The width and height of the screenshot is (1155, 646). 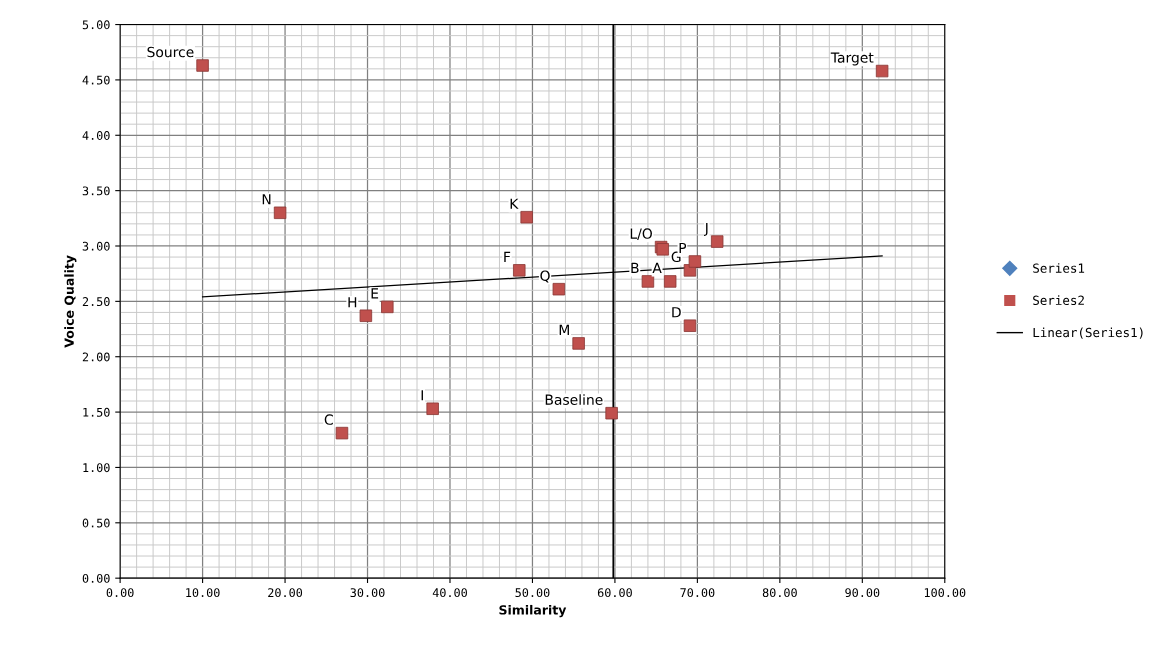 I want to click on y-tick-label: 0.00, so click(x=96, y=578).